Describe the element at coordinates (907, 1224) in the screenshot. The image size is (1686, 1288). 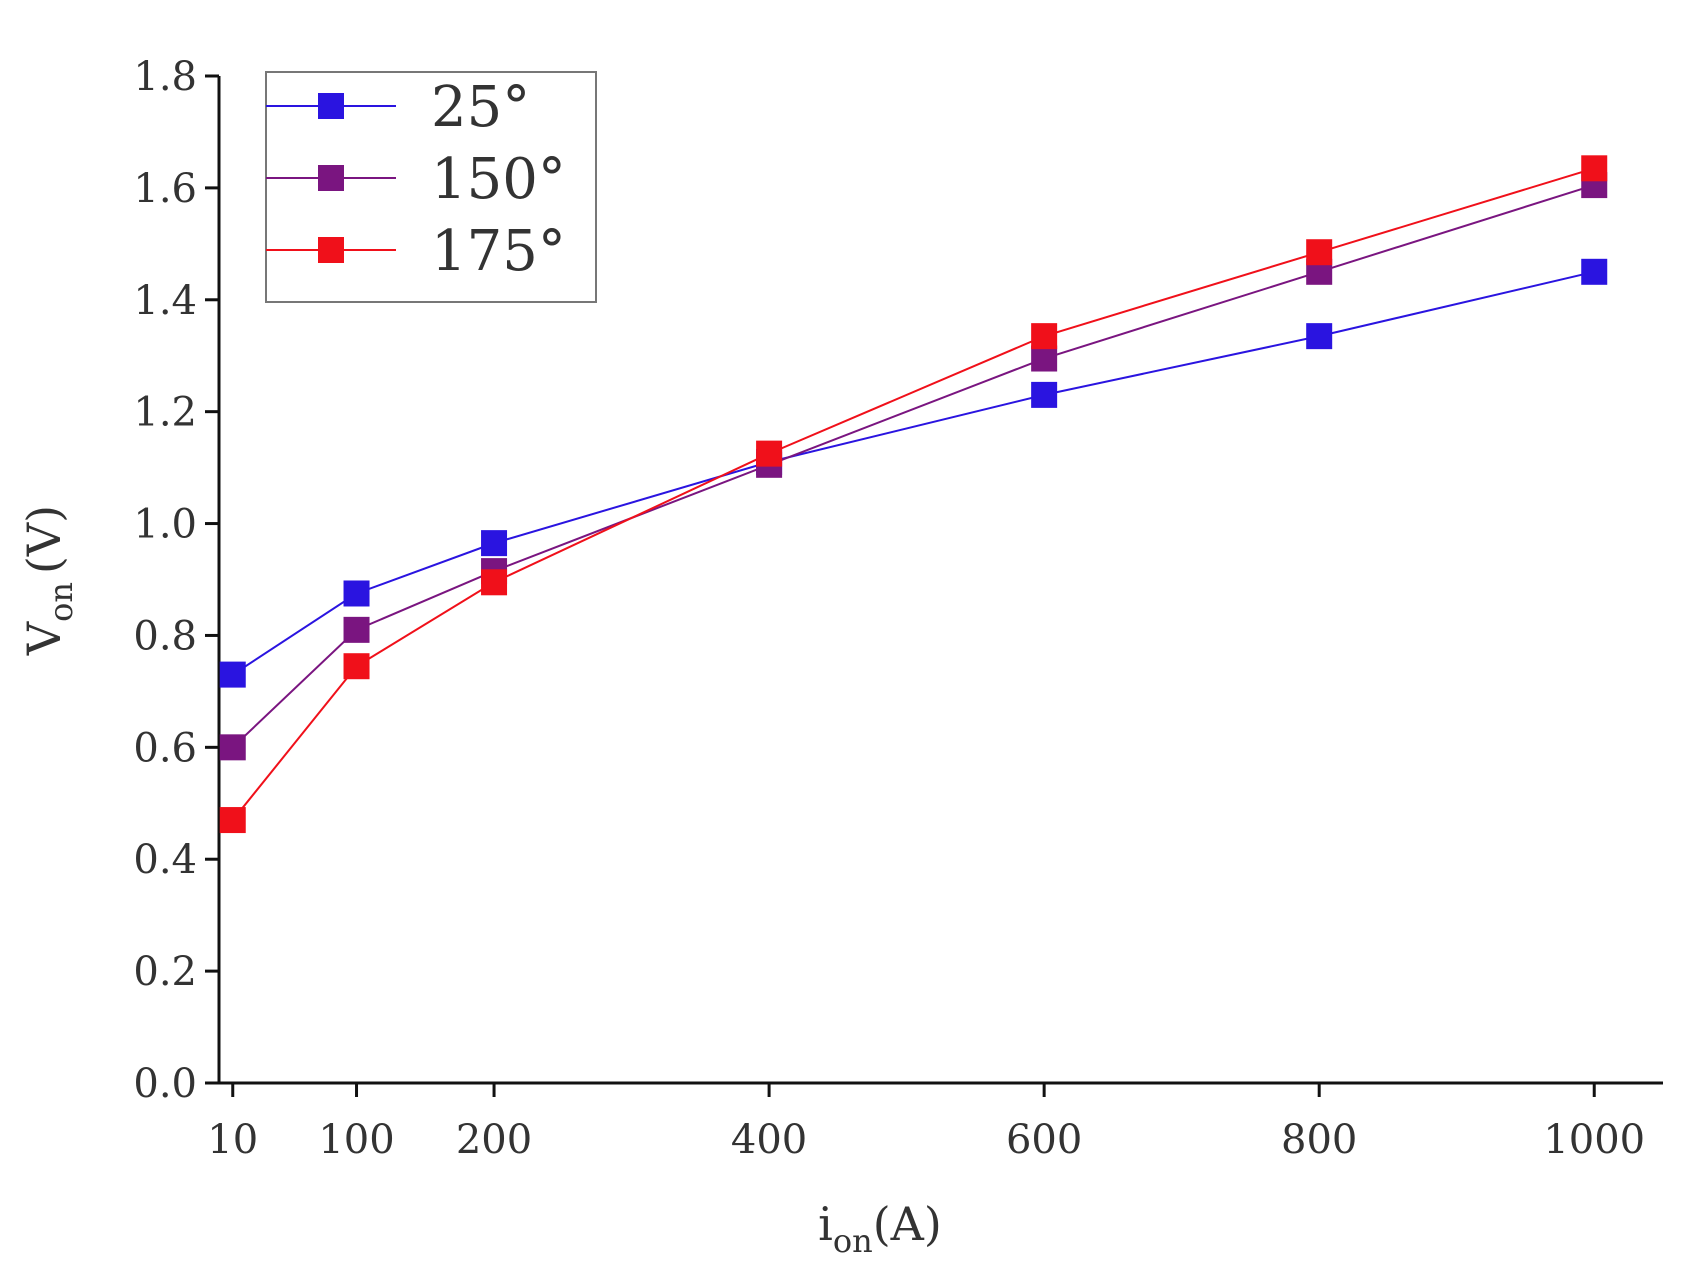
I see `x-label-unit: (A)` at that location.